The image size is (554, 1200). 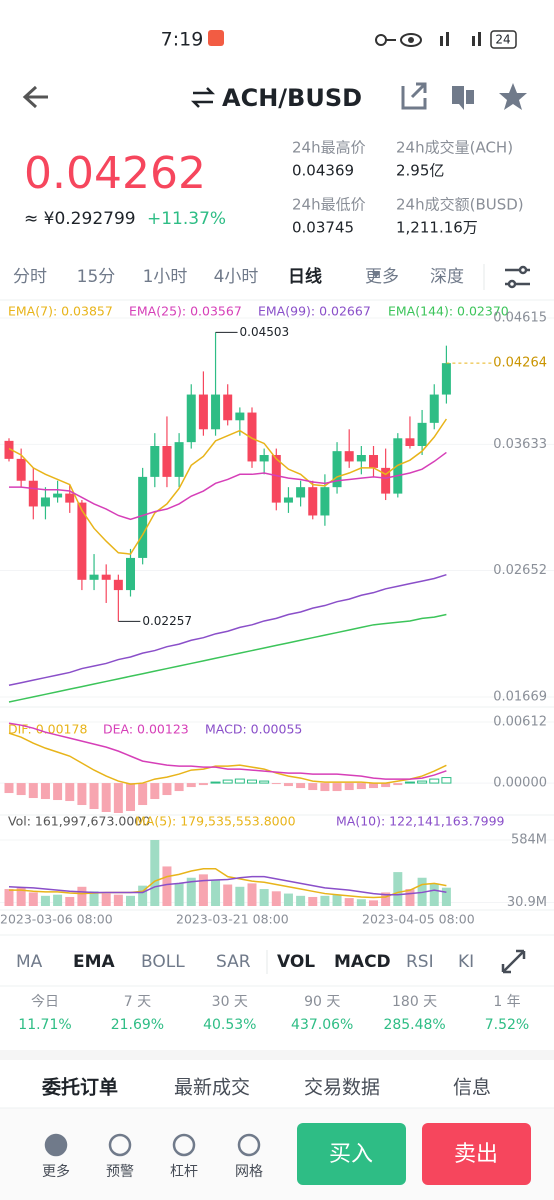 I want to click on y-tick-label: 0.02652, so click(x=520, y=570).